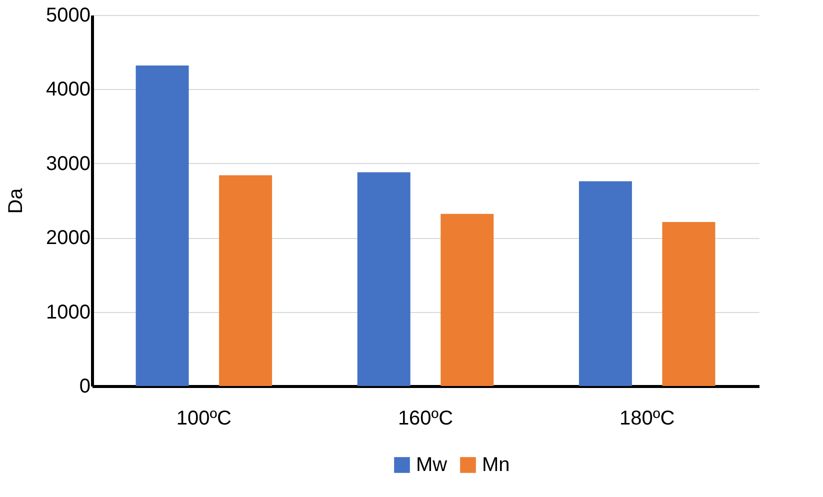  What do you see at coordinates (68, 238) in the screenshot?
I see `y-tick-label: 2000` at bounding box center [68, 238].